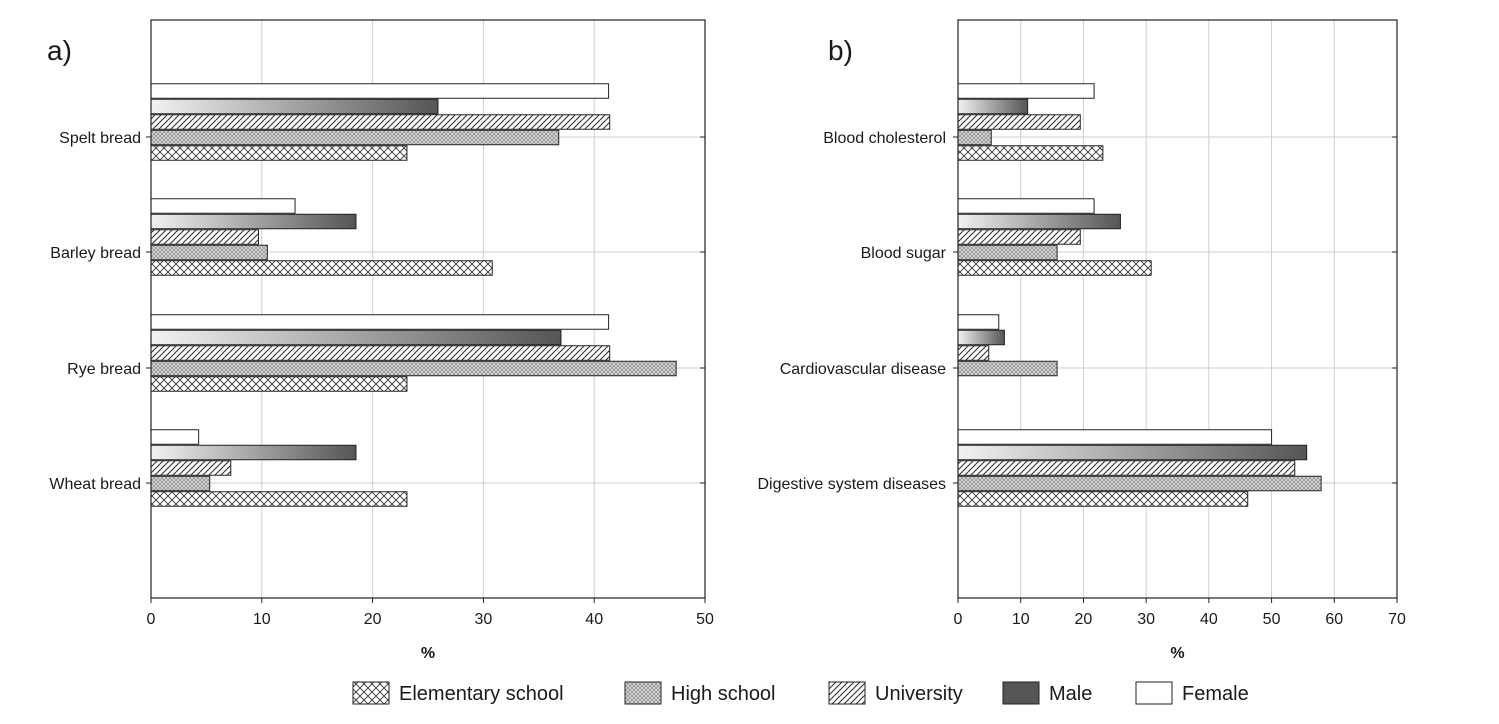 The image size is (1499, 724). What do you see at coordinates (840, 50) in the screenshot?
I see `panel-label: b)` at bounding box center [840, 50].